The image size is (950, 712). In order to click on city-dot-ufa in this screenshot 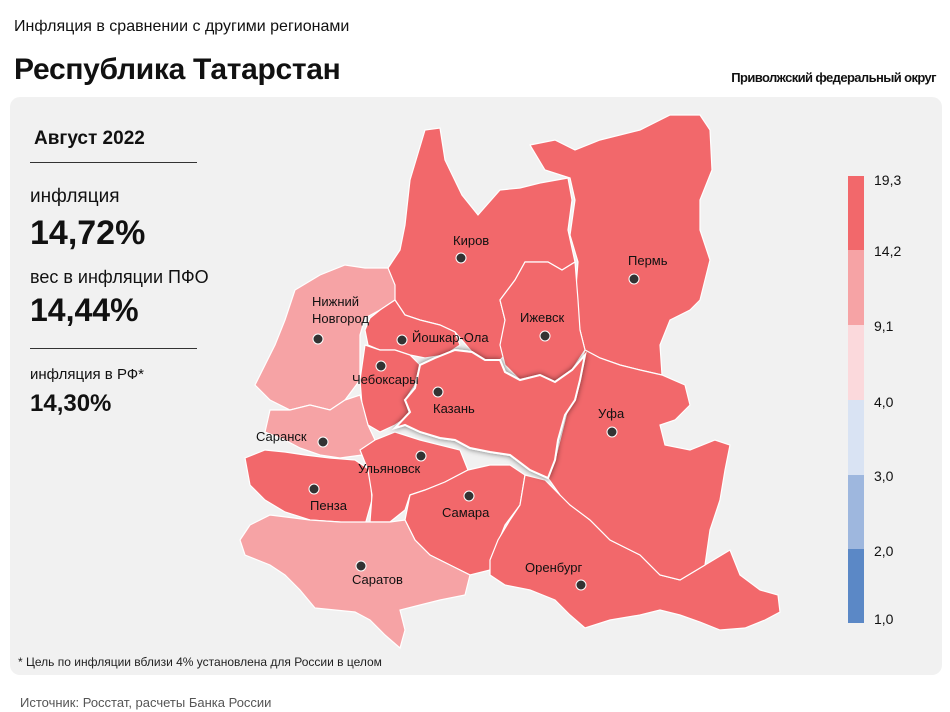, I will do `click(612, 432)`.